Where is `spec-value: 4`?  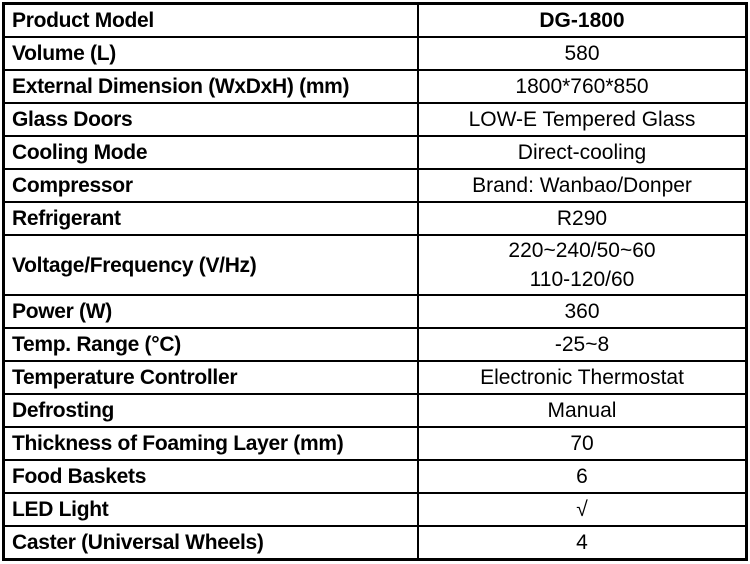
spec-value: 4 is located at coordinates (582, 543).